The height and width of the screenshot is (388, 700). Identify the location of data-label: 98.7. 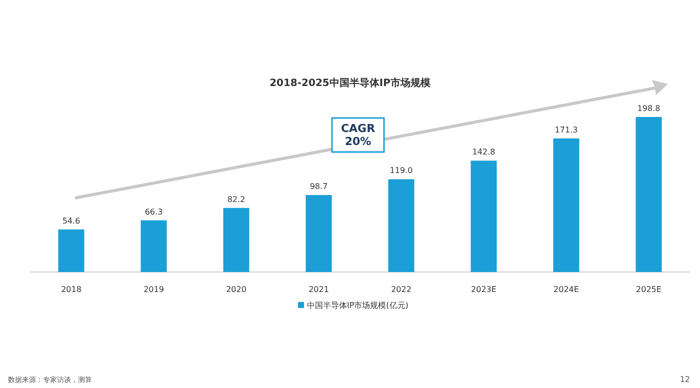
(319, 187).